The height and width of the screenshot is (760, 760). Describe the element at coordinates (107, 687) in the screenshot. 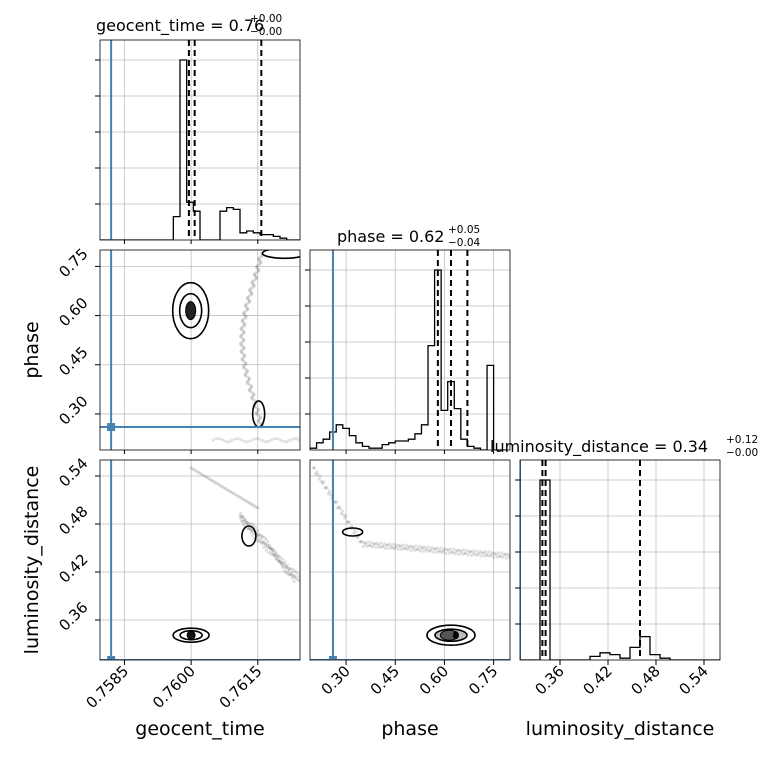

I see `xtick-label-geocent_time-0: 0.7585` at that location.